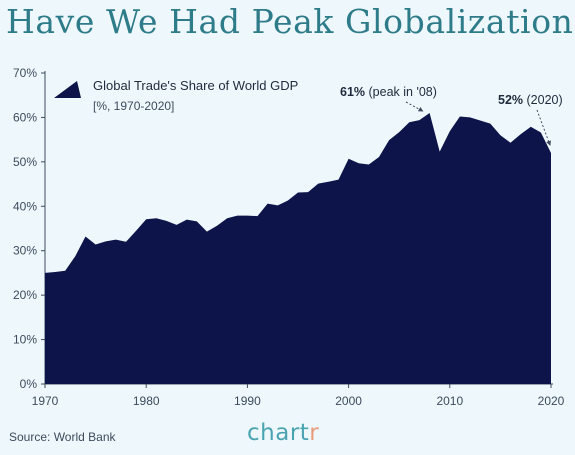 The width and height of the screenshot is (575, 455). I want to click on chart-title: Have We Had Peak Globalization?, so click(290, 21).